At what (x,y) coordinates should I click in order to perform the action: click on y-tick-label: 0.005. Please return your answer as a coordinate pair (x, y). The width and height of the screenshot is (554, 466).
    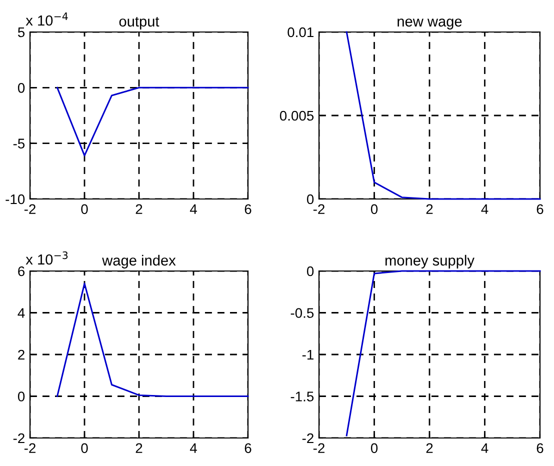
    Looking at the image, I should click on (297, 115).